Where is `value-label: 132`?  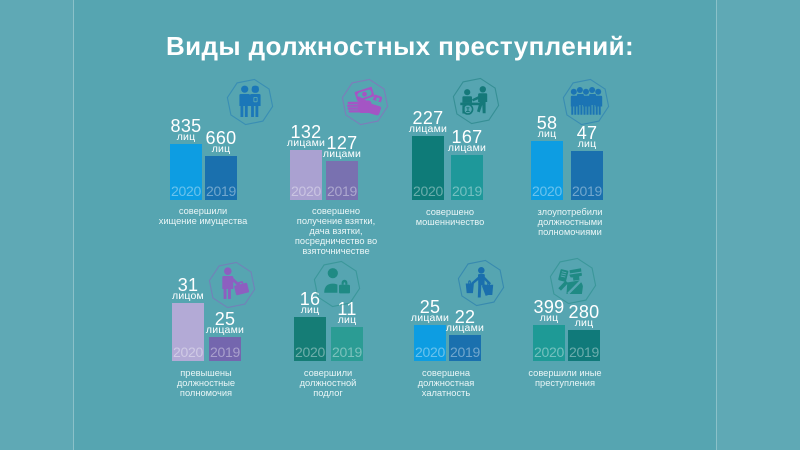 value-label: 132 is located at coordinates (306, 131).